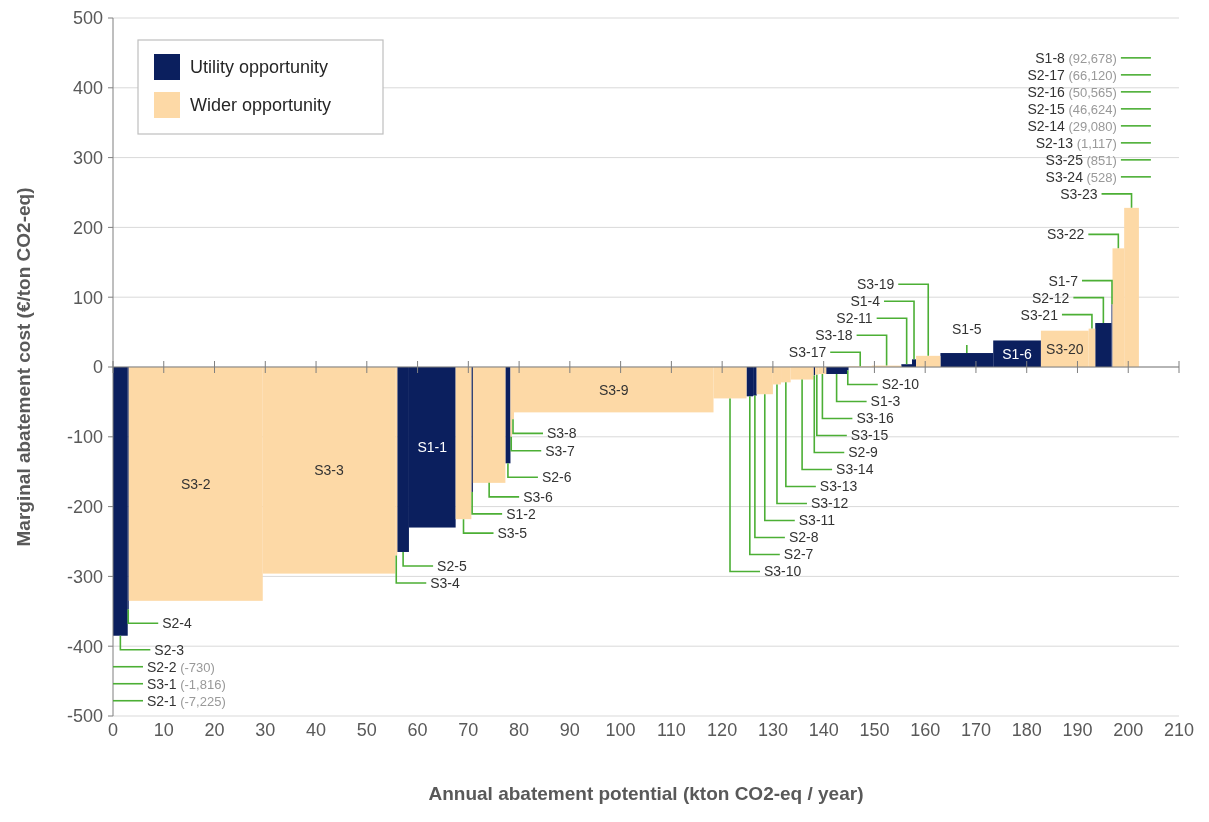 The image size is (1209, 822). Describe the element at coordinates (875, 284) in the screenshot. I see `annotation: S3-19` at that location.